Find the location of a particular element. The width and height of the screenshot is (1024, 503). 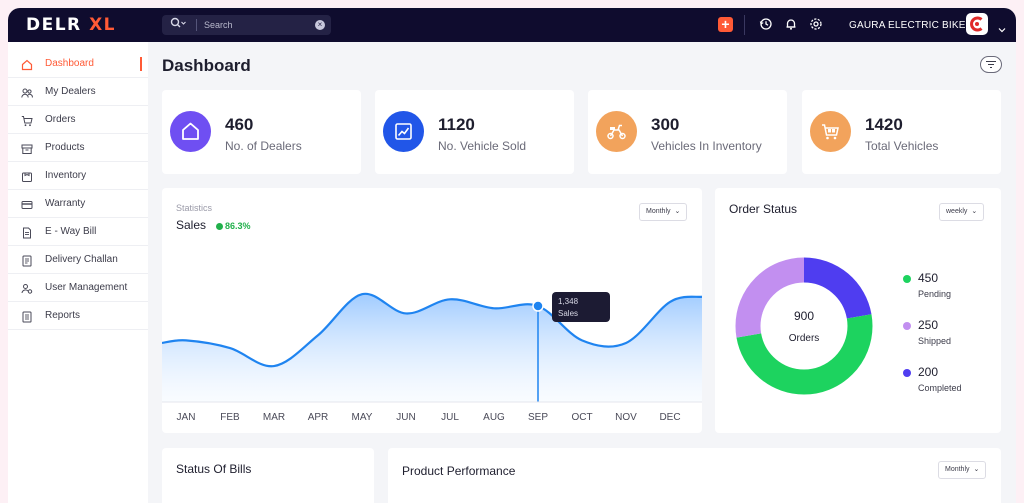

order-donut-chart: 900 Orders is located at coordinates (858, 310).